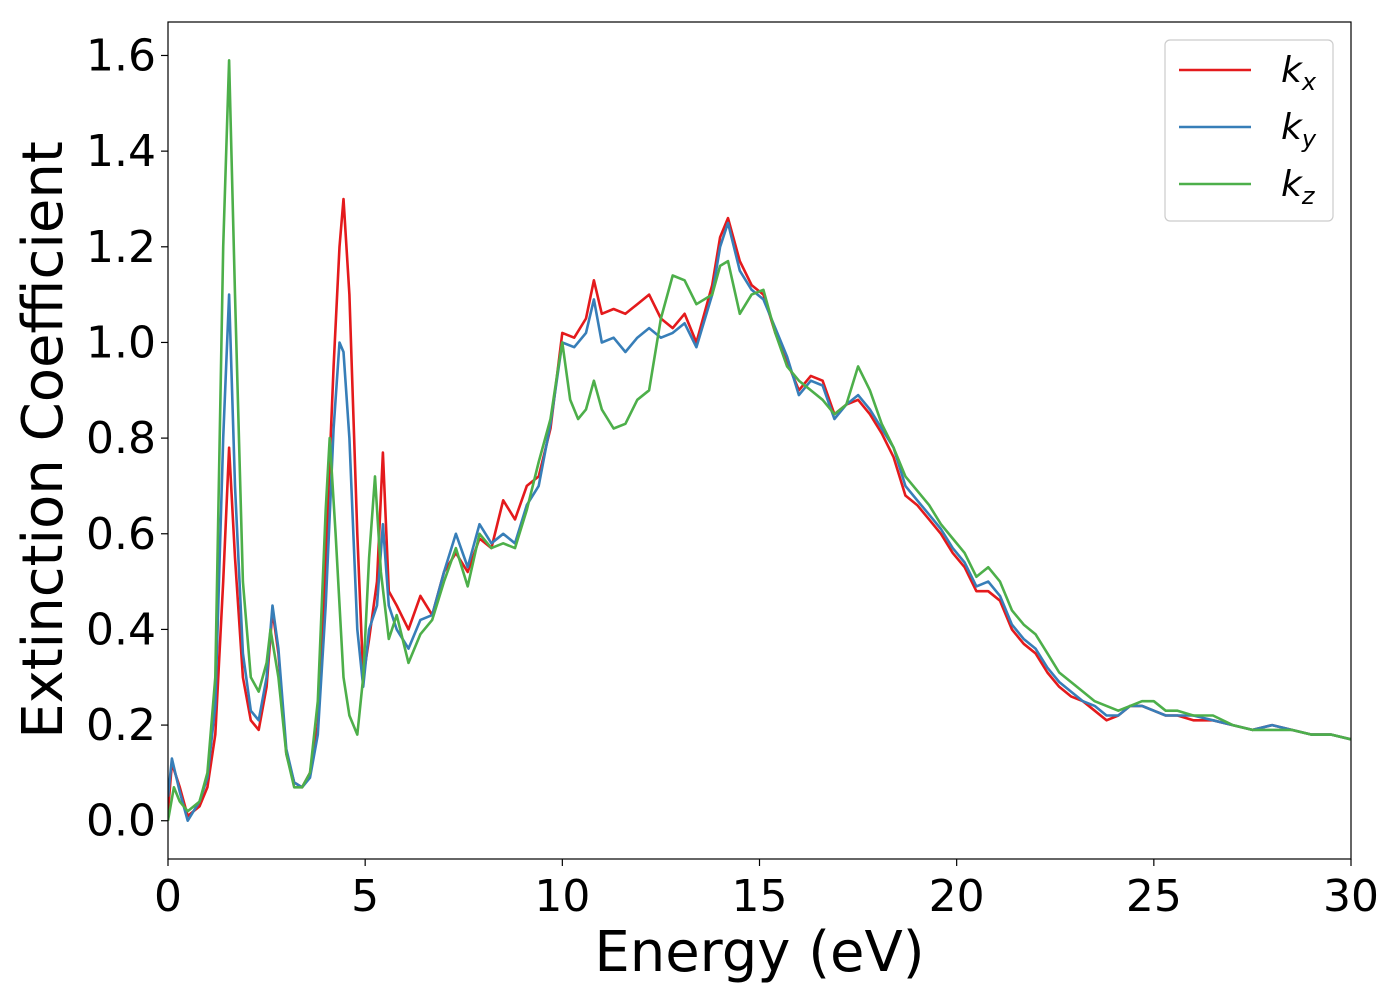  I want to click on y-axis-label: Extinction Coefficient, so click(43, 440).